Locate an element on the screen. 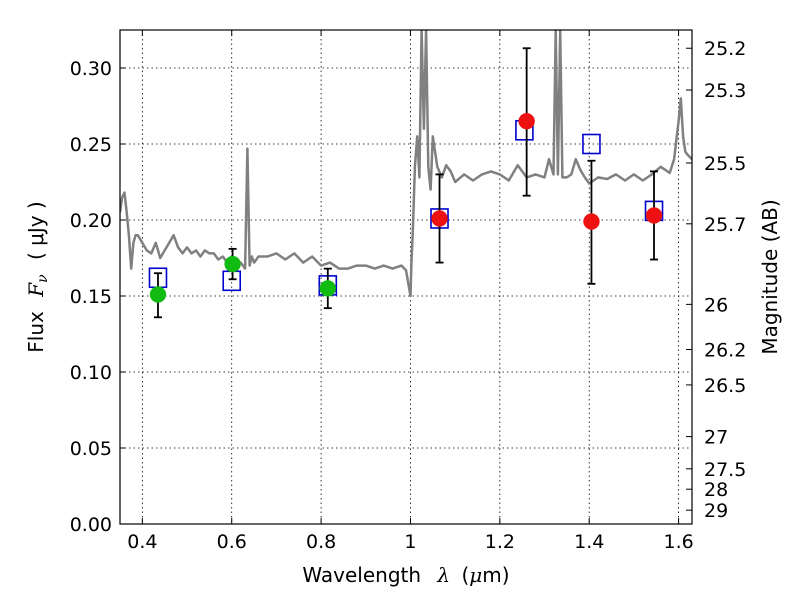  y2-tick-label: 28 is located at coordinates (716, 490).